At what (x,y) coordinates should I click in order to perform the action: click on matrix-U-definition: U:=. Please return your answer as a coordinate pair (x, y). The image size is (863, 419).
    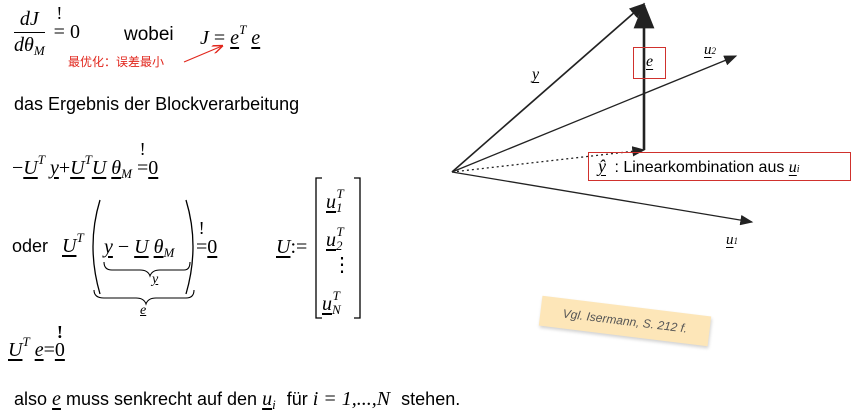
    Looking at the image, I should click on (292, 247).